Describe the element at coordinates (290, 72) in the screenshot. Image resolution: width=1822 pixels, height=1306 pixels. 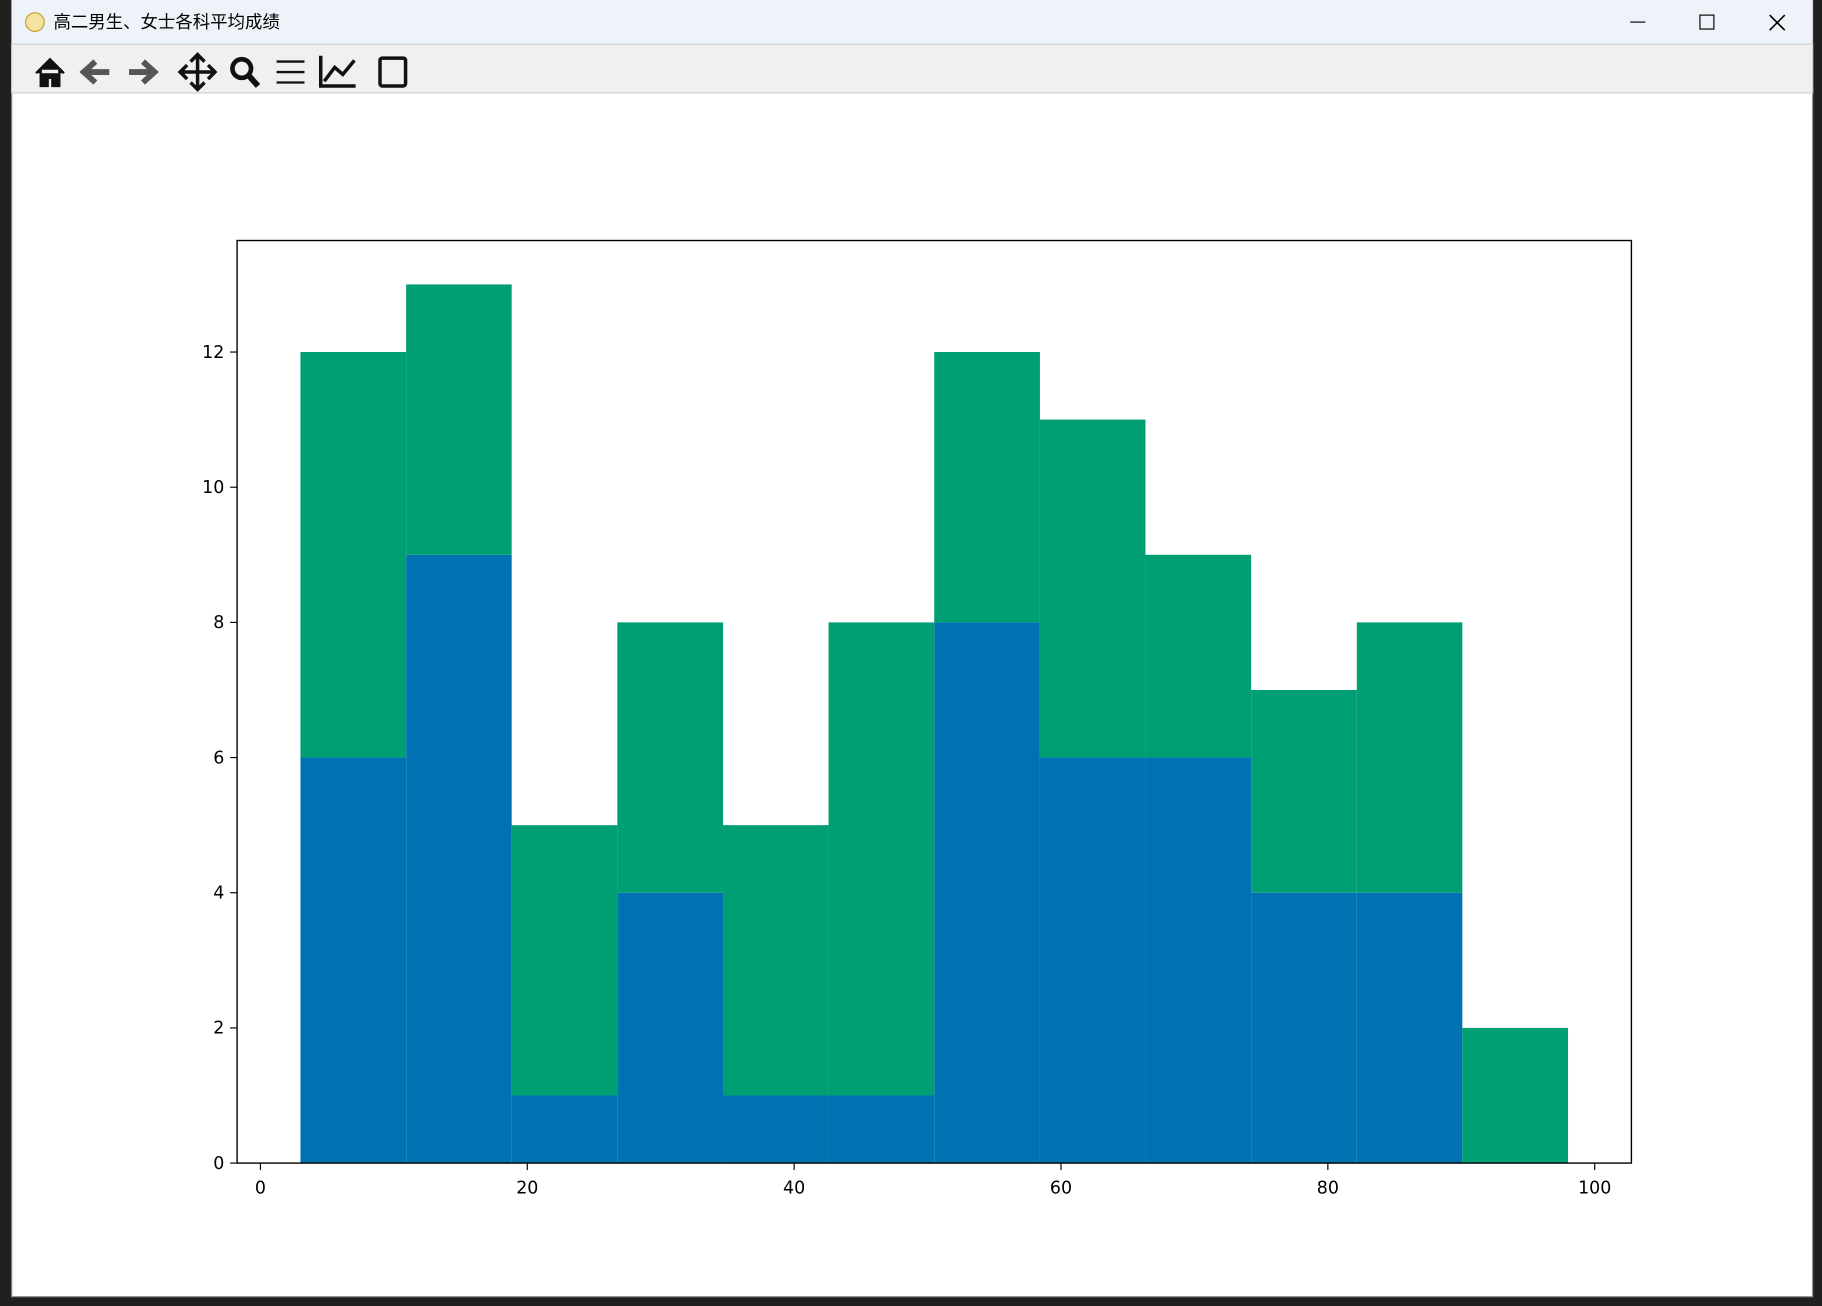
I see `configure-button` at that location.